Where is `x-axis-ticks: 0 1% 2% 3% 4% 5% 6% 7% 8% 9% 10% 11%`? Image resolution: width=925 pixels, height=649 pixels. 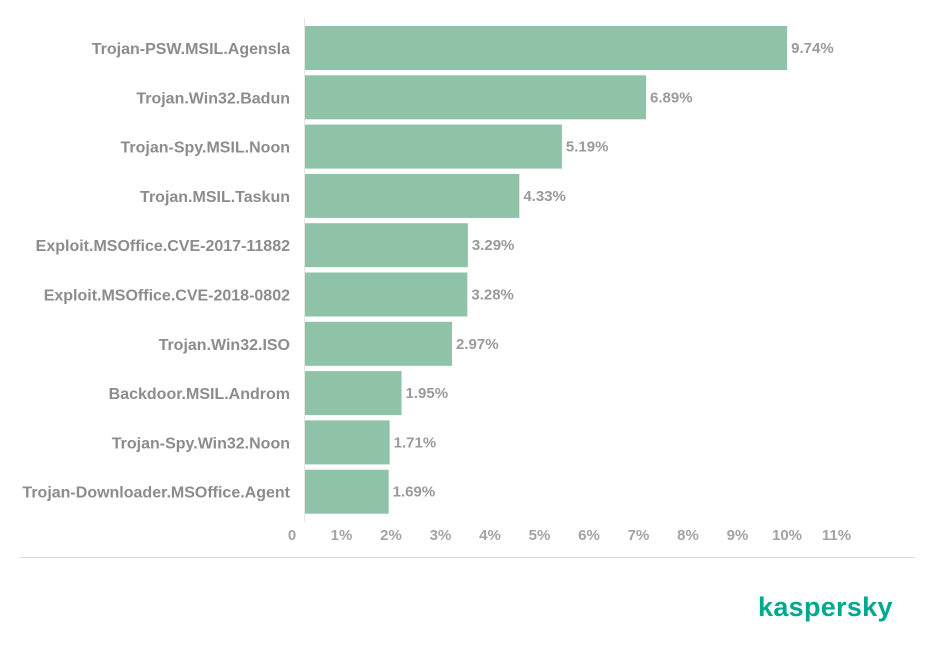
x-axis-ticks: 0 1% 2% 3% 4% 5% 6% 7% 8% 9% 10% 11% is located at coordinates (569, 535).